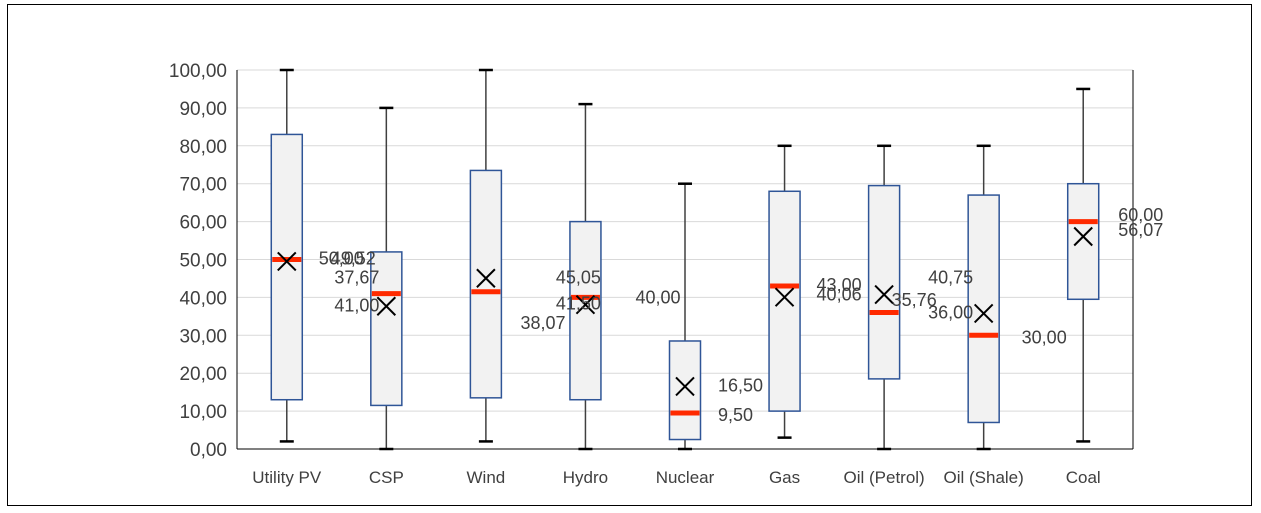  Describe the element at coordinates (386, 306) in the screenshot. I see `mean-marker-csp` at that location.